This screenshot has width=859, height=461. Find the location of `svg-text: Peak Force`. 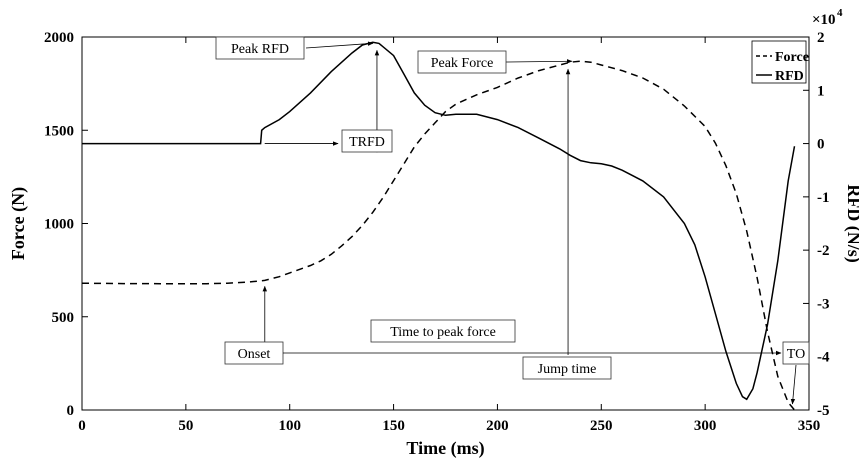

svg-text: Peak Force is located at coordinates (462, 63).